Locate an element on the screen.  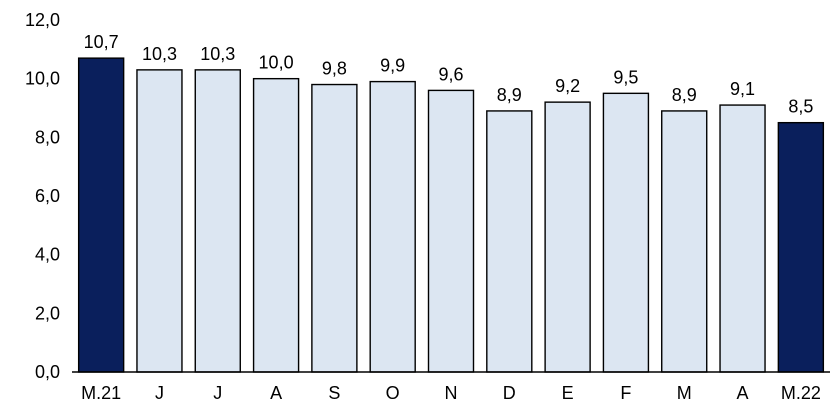
x-tick-label: D is located at coordinates (509, 393).